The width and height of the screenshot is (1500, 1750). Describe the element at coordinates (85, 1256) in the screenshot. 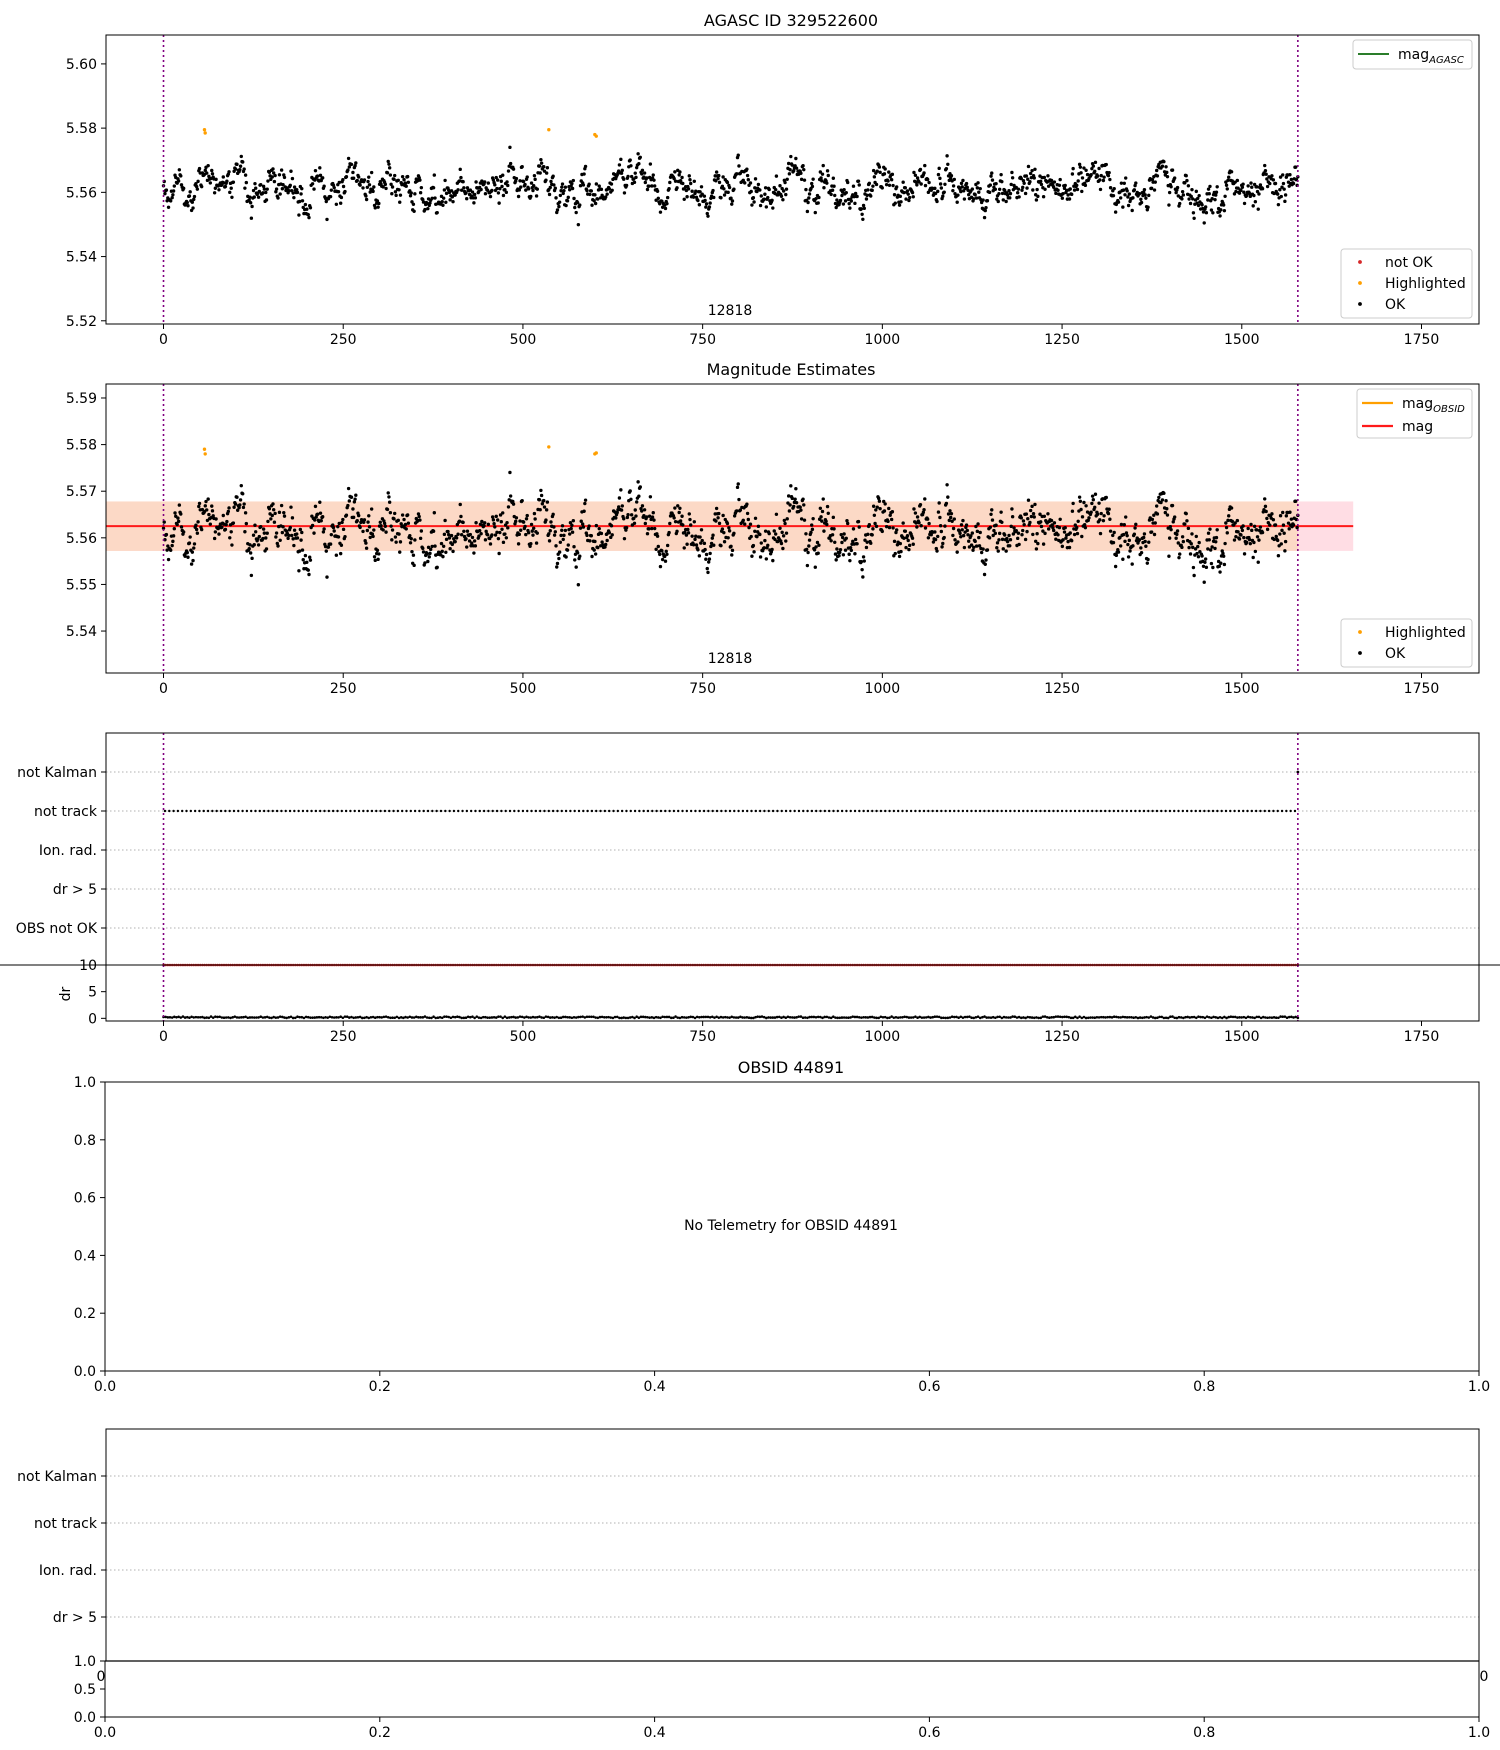

I see `obsid-44891-ytick-label: 0.4` at that location.